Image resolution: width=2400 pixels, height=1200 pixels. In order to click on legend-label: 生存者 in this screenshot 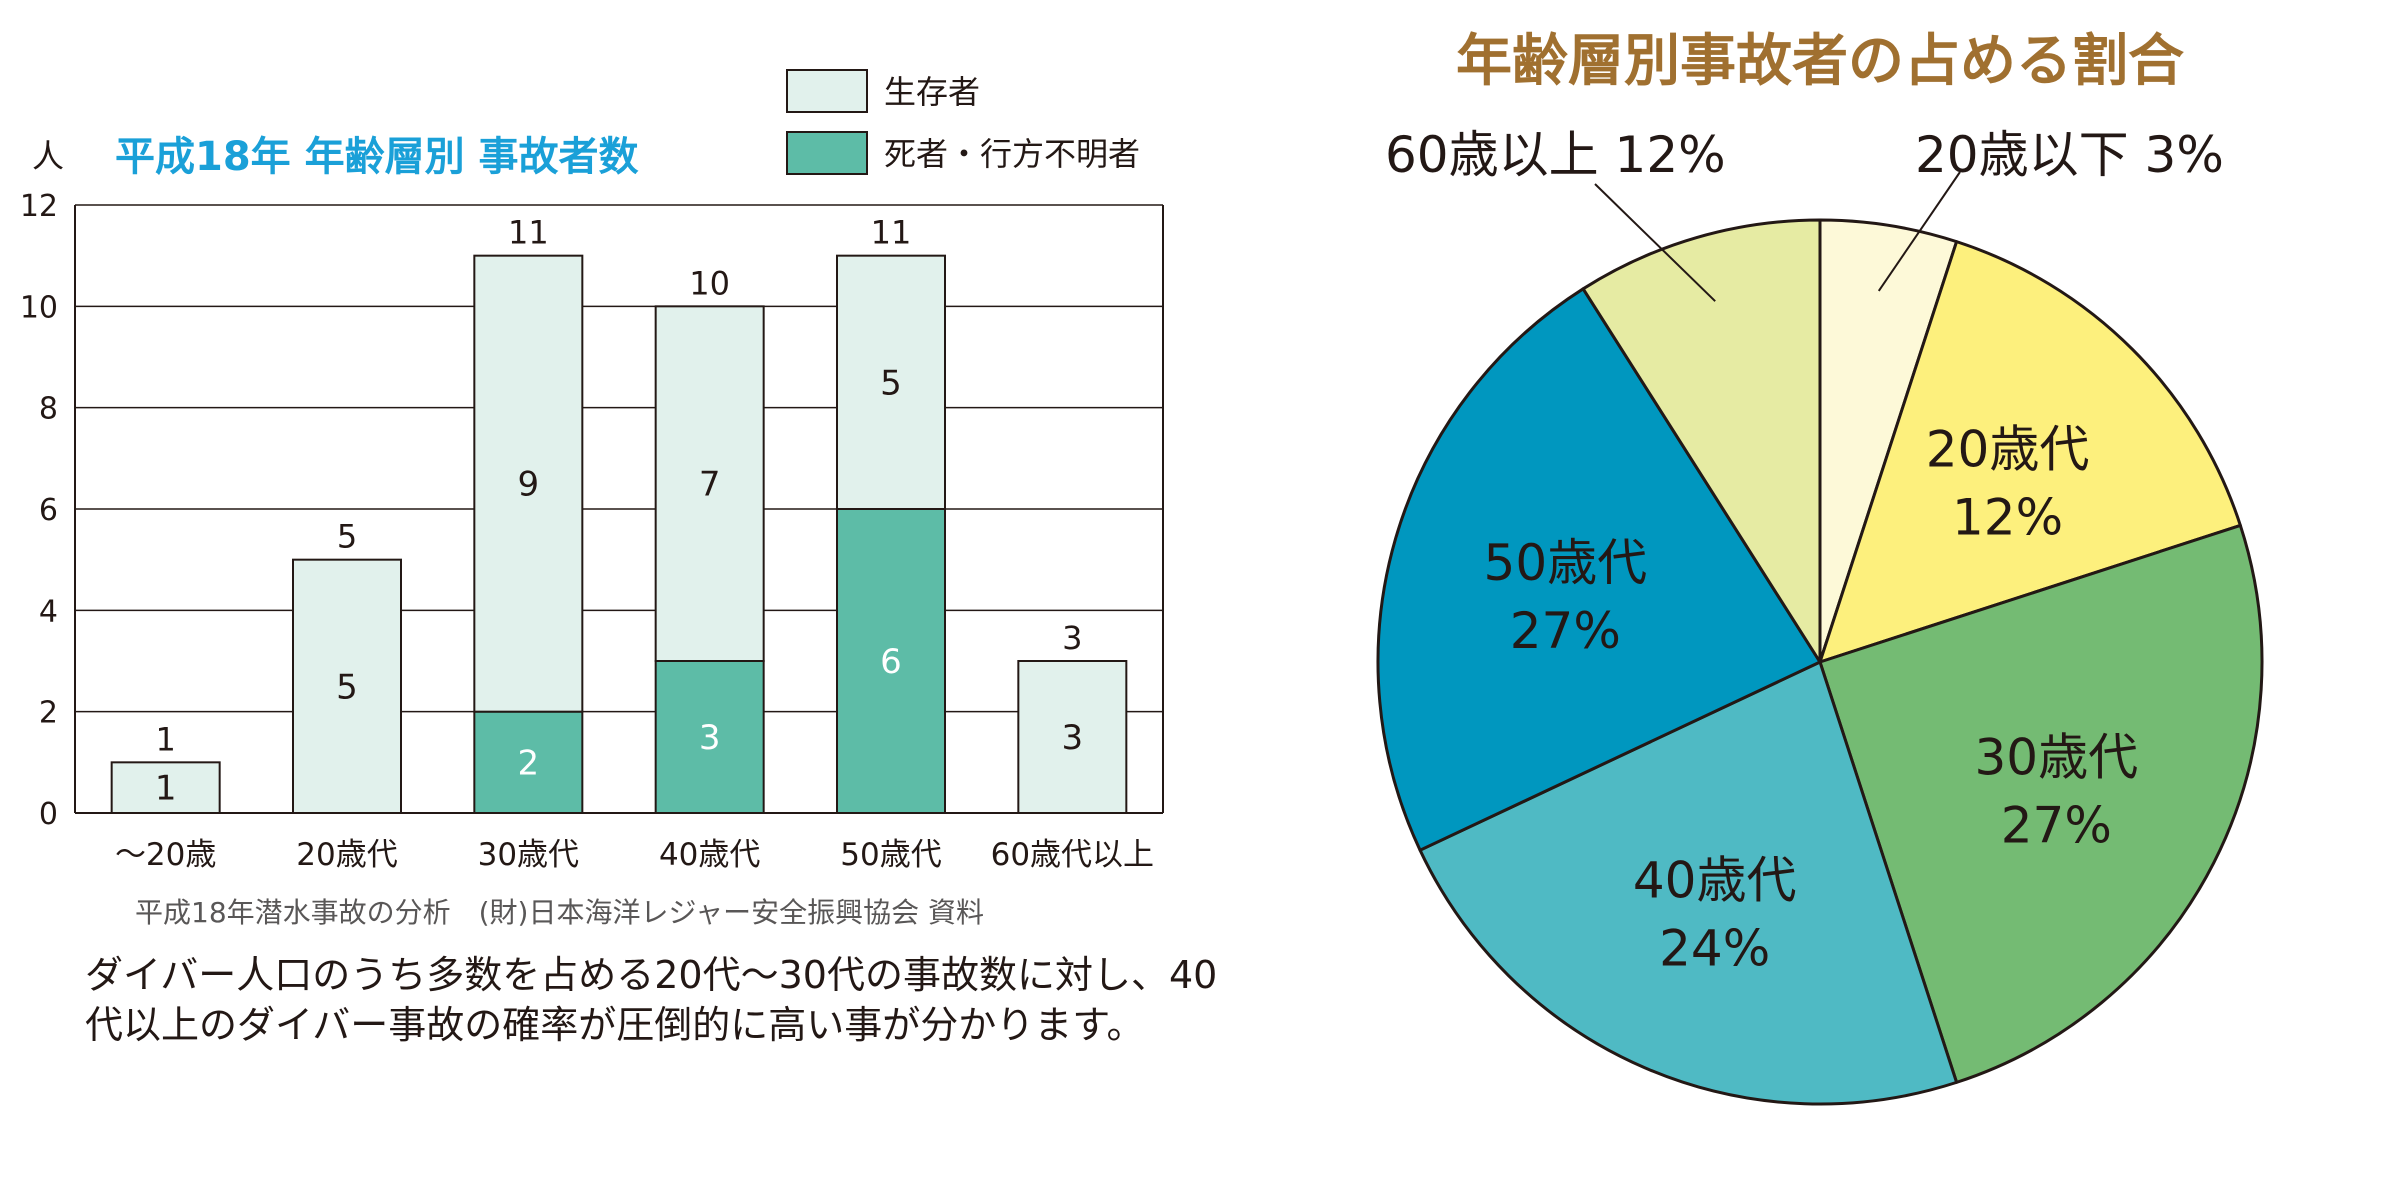, I will do `click(932, 92)`.